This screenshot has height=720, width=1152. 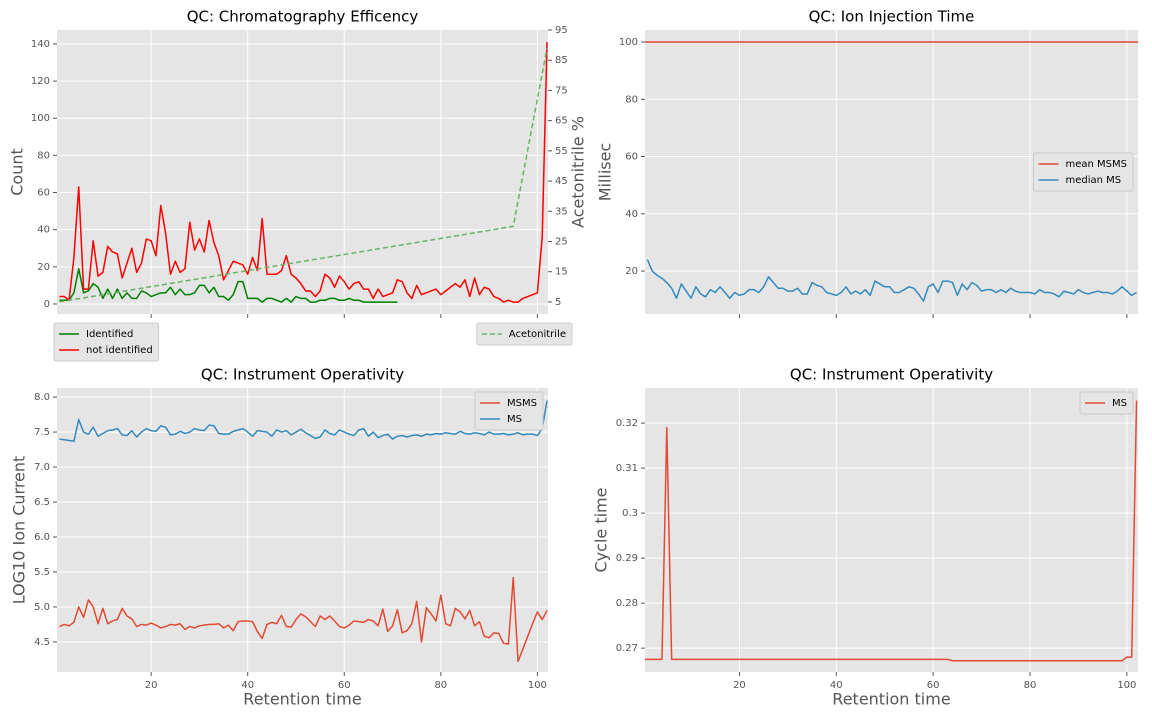 I want to click on y-tick-label: 8.0, so click(x=42, y=397).